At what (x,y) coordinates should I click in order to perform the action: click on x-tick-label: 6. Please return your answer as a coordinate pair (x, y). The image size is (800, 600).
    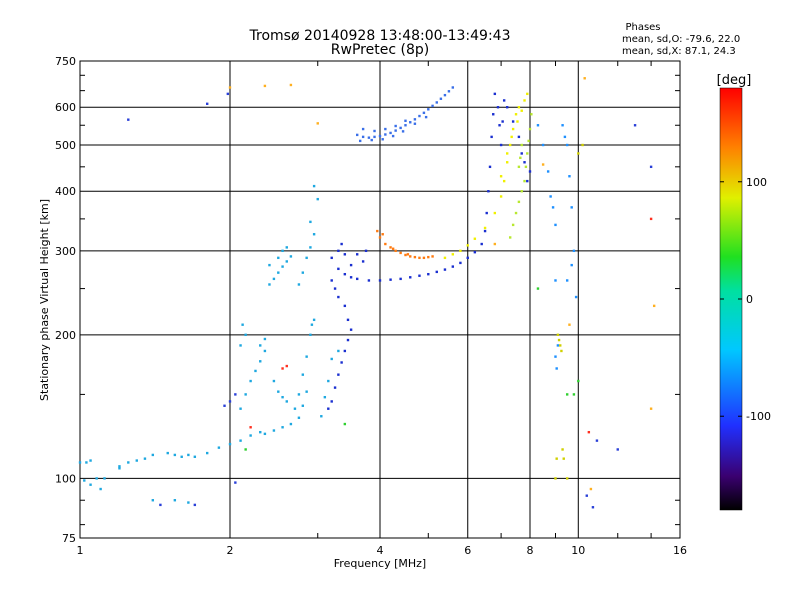
    Looking at the image, I should click on (467, 550).